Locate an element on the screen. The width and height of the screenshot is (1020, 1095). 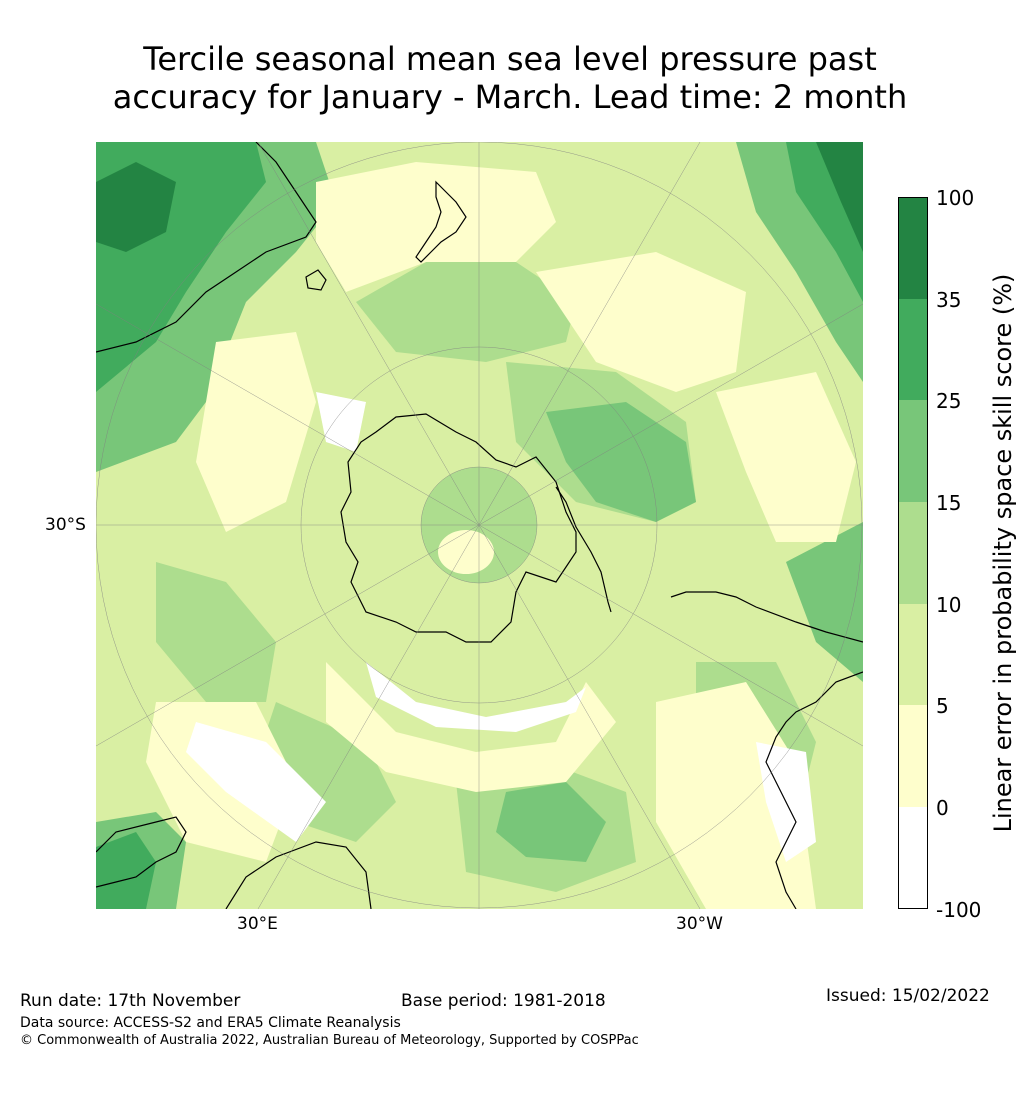
colorbar-tick-10: 10 is located at coordinates (949, 605).